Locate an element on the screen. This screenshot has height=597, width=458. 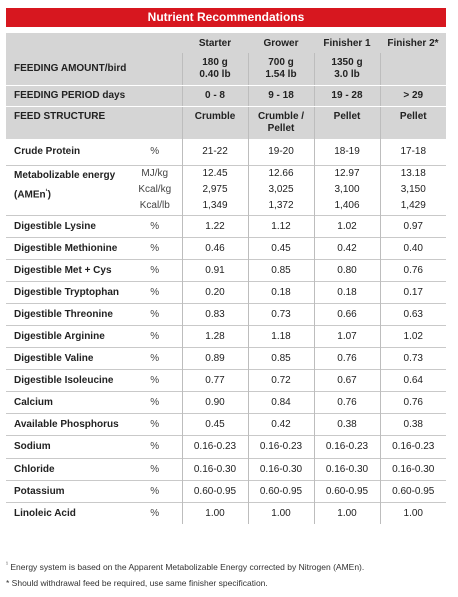
table-cell: 0.20 is located at coordinates (214, 292).